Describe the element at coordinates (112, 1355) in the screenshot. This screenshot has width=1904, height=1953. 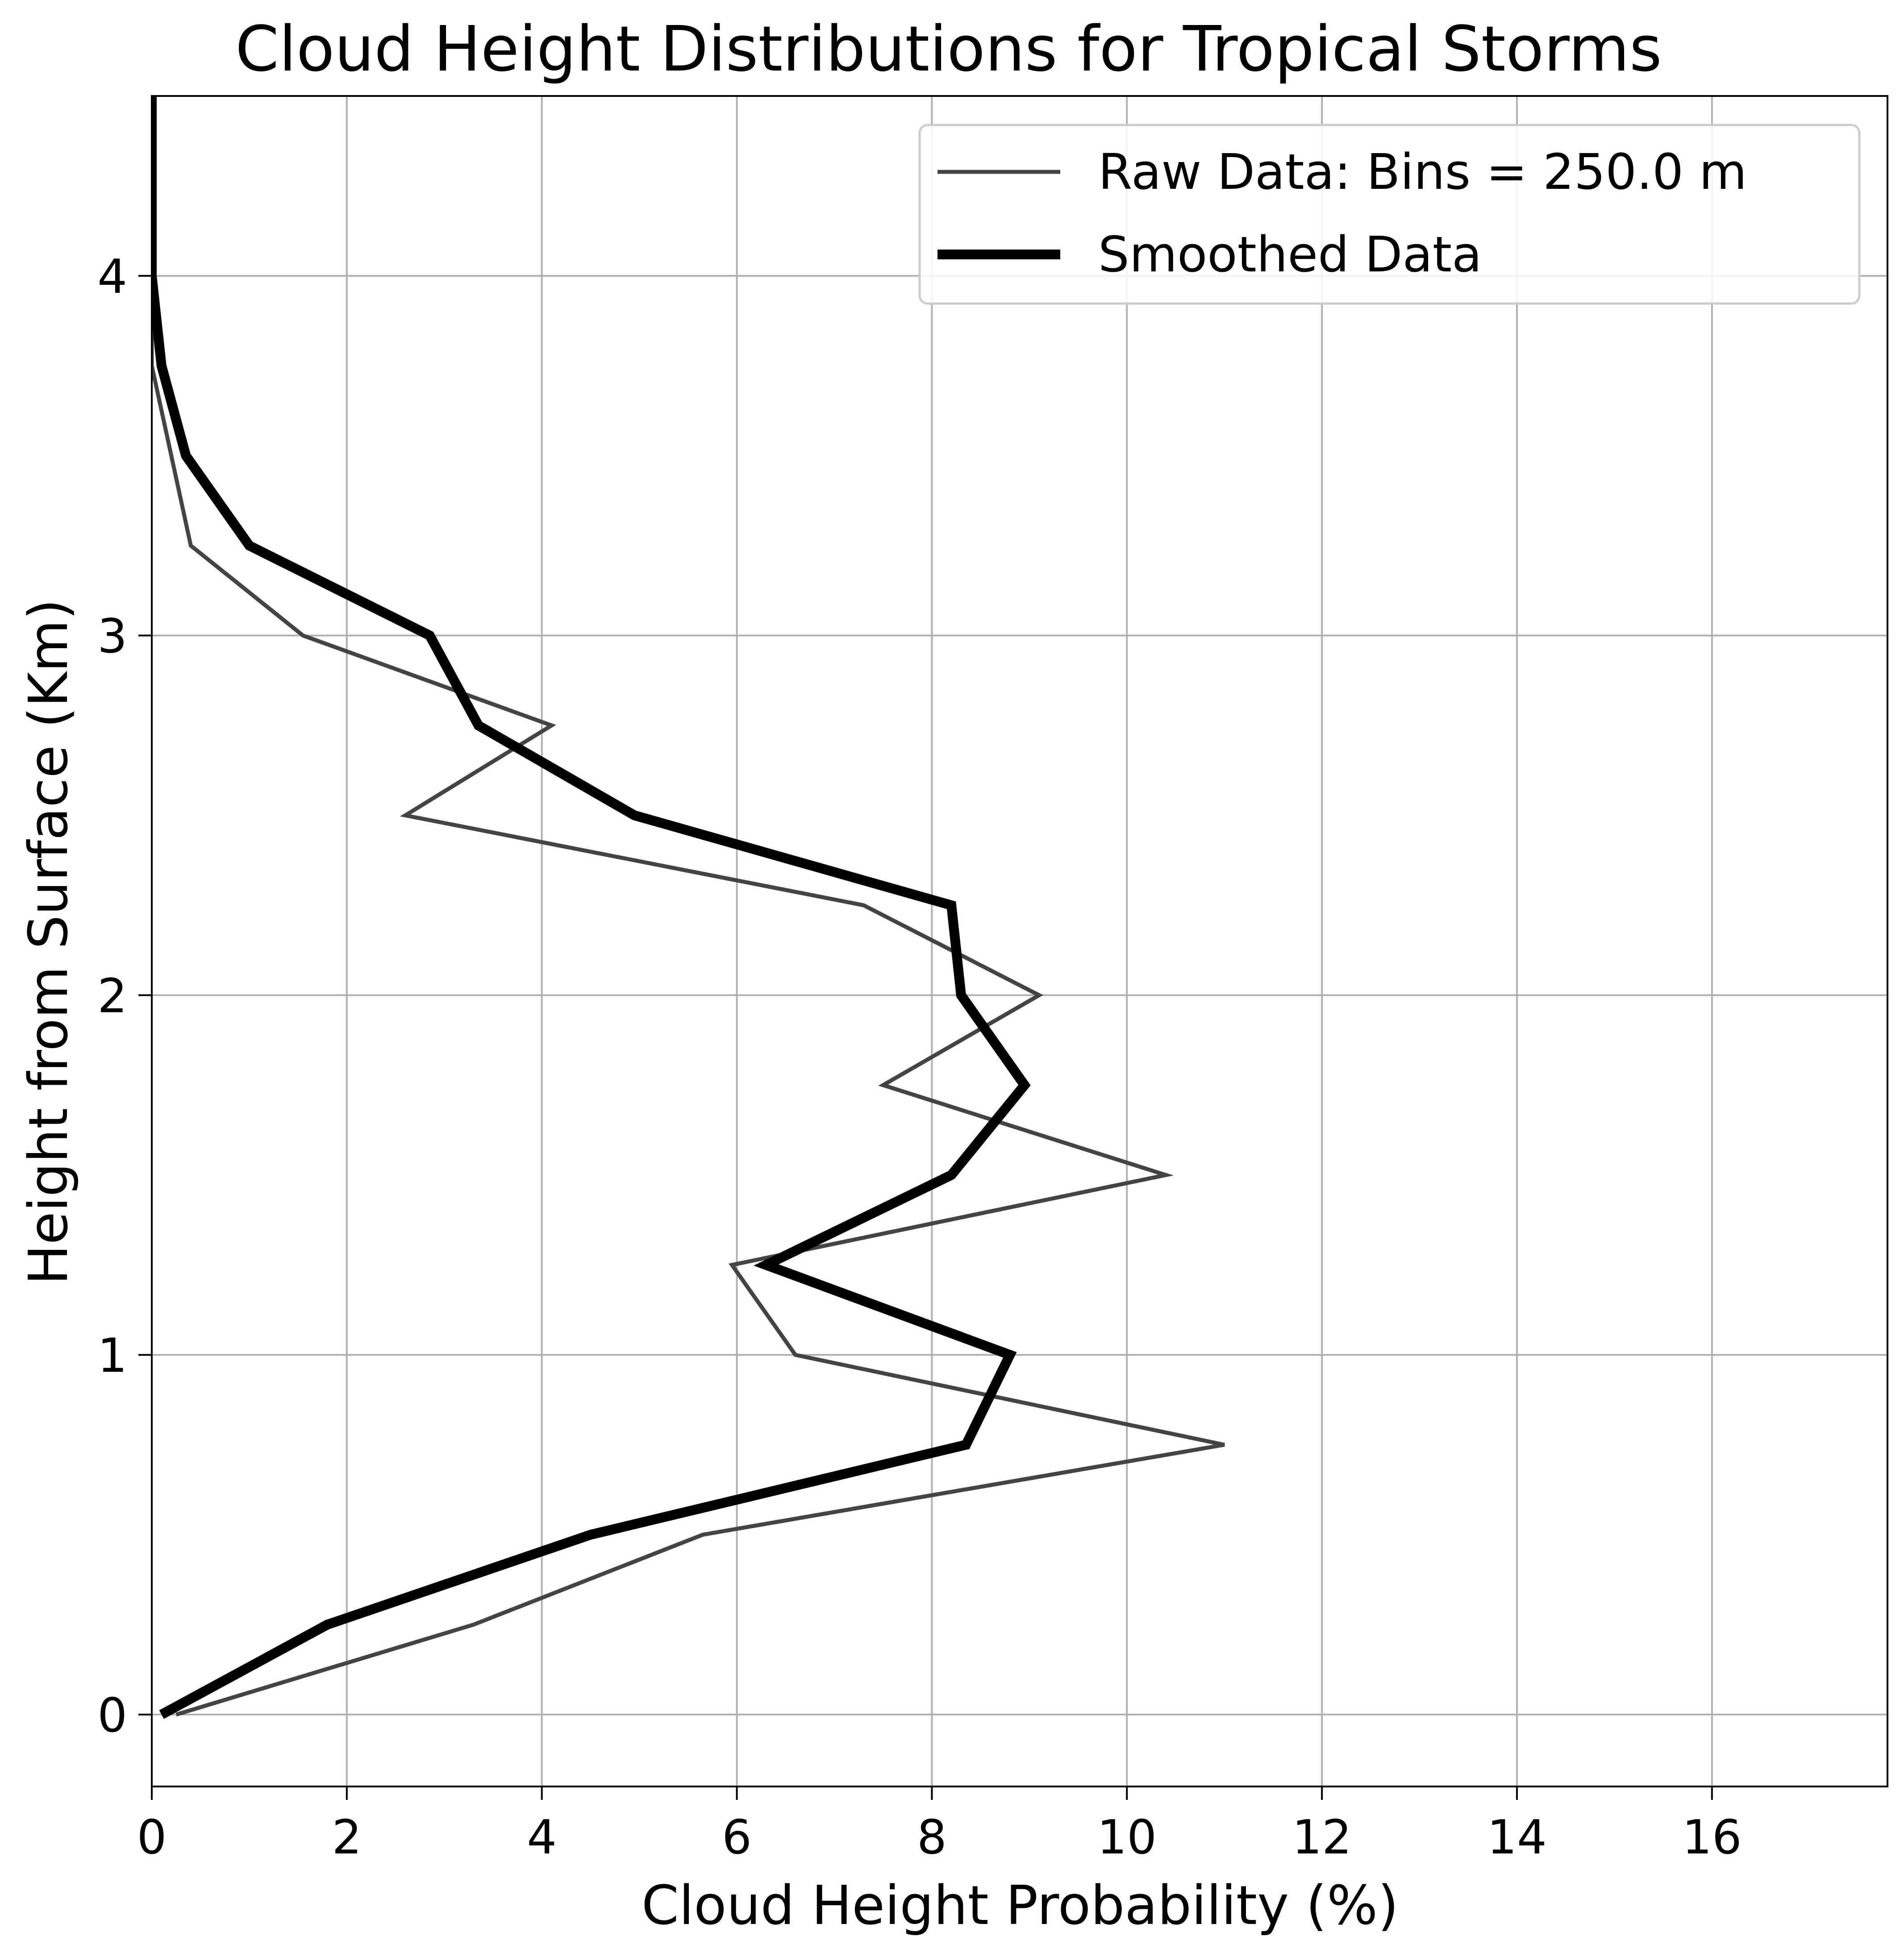
I see `y-tick-label: 1` at that location.